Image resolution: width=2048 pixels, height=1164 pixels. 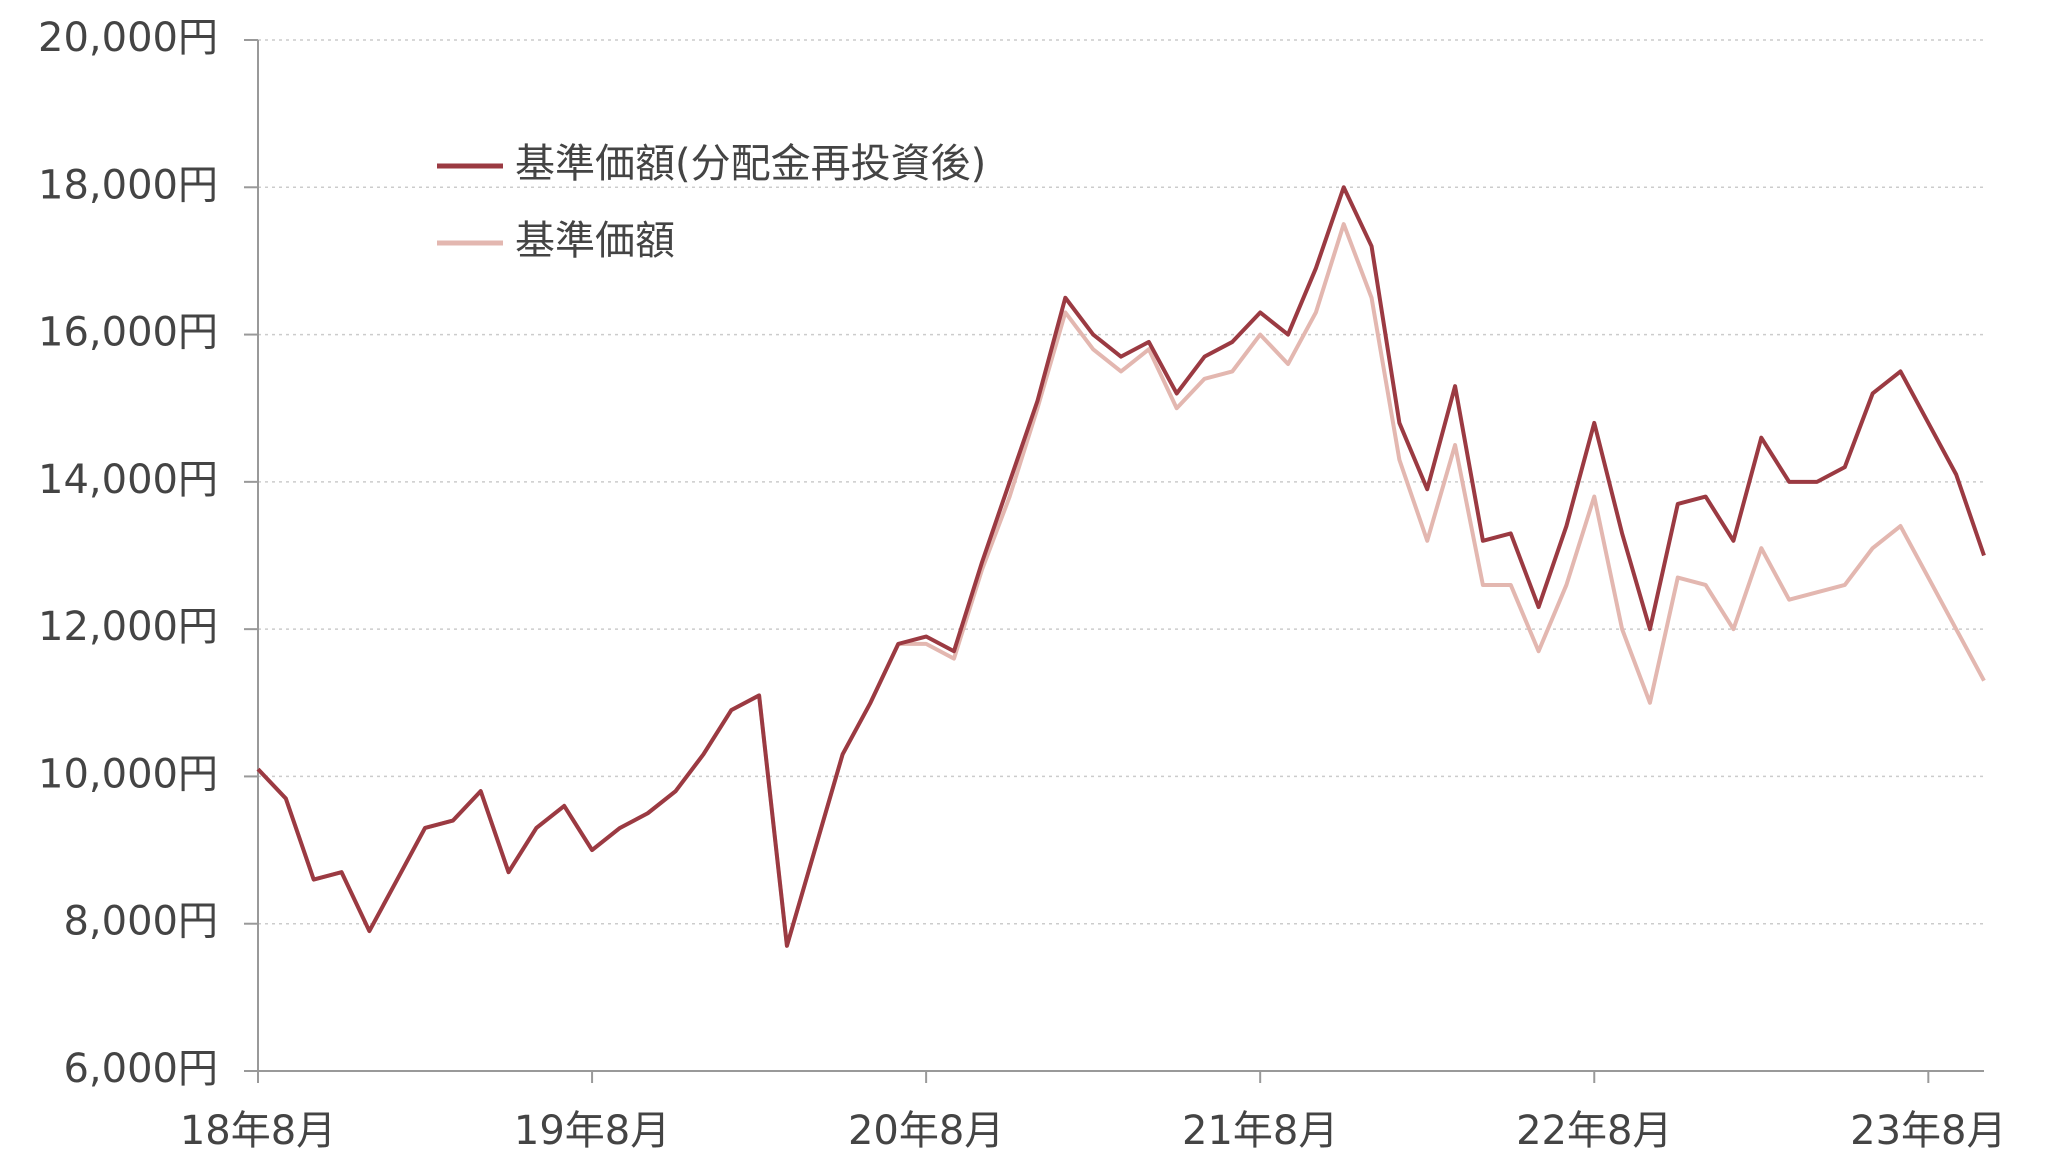 I want to click on x-tick-label: 23年8月, so click(x=1928, y=1131).